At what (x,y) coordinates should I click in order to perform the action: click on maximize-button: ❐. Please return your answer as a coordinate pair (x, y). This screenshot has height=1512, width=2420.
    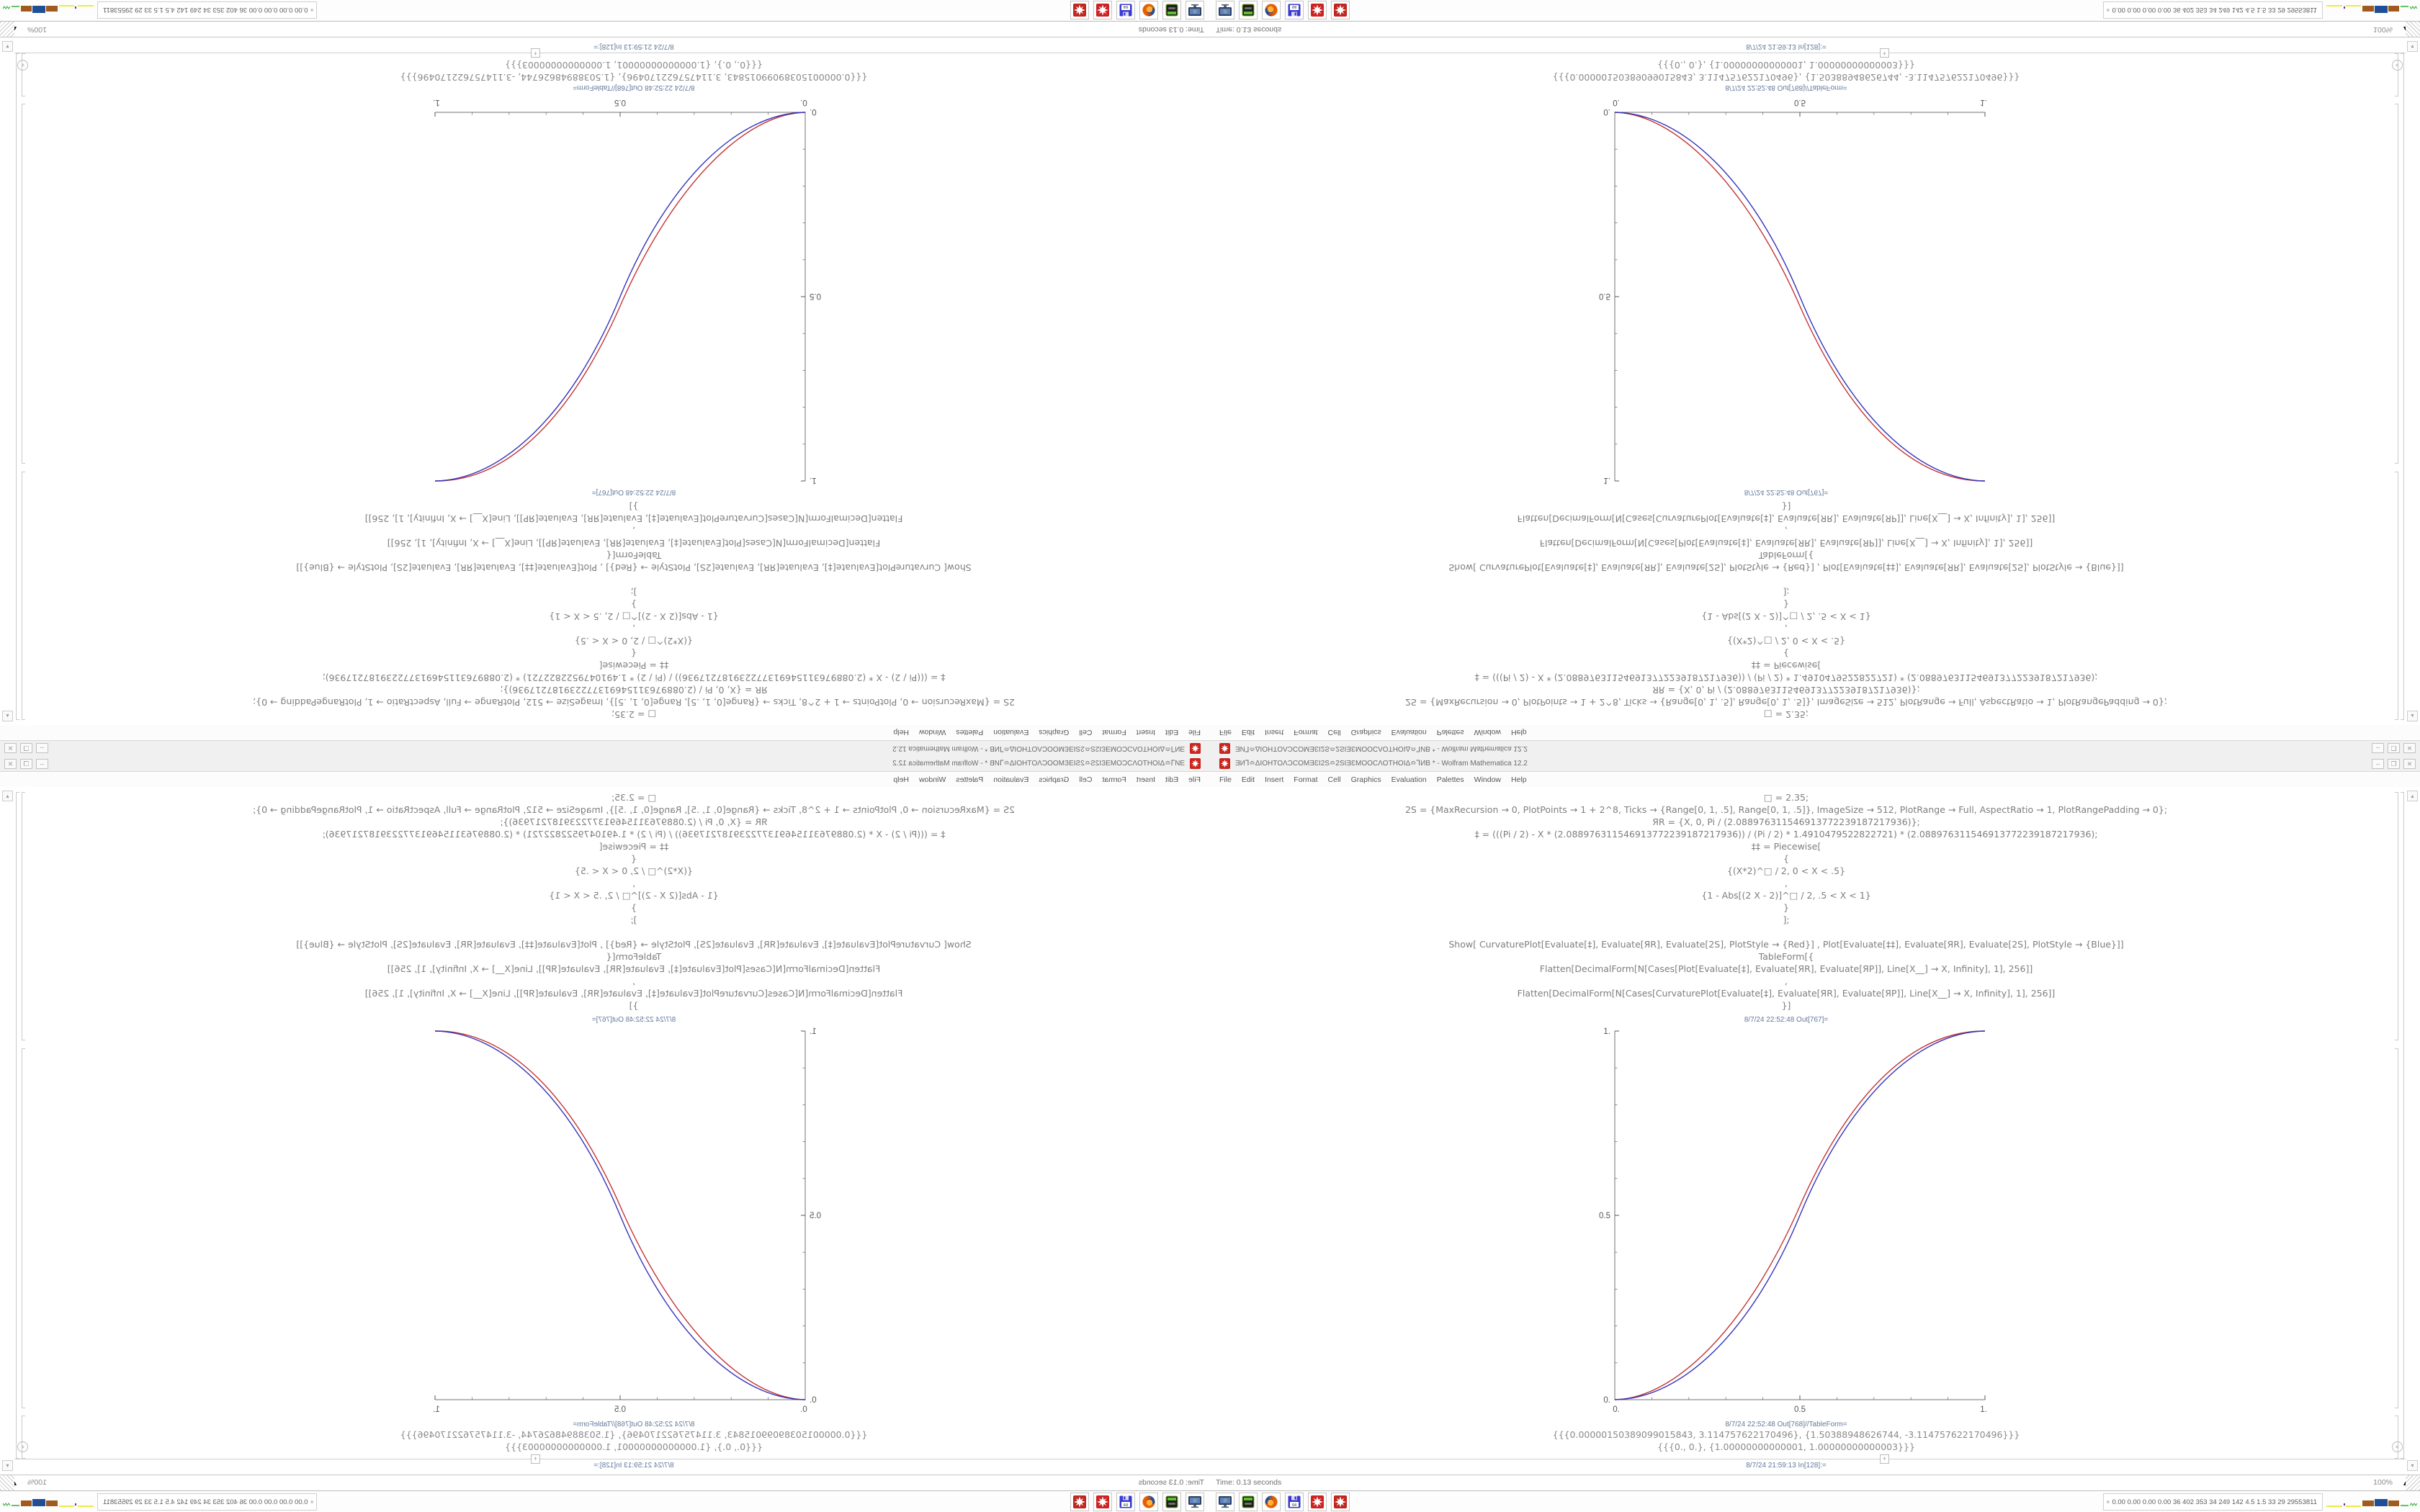
    Looking at the image, I should click on (26, 764).